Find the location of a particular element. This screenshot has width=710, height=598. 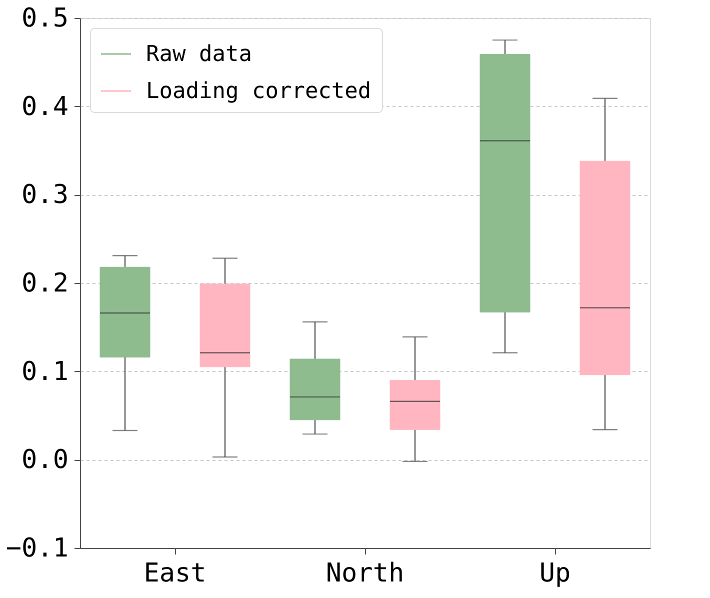

y-tick-label: 0.5 is located at coordinates (45, 19).